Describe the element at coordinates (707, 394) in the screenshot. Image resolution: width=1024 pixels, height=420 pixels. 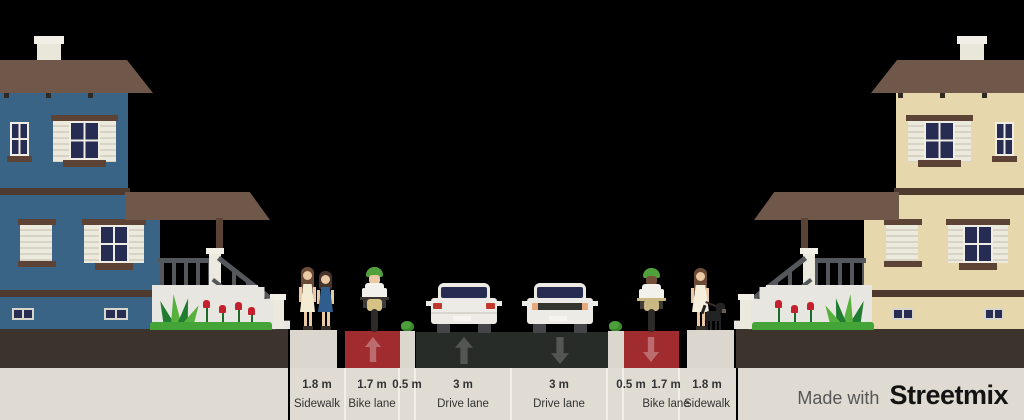
I see `label-sidewalk-right: 1.8 m Sidewalk` at that location.